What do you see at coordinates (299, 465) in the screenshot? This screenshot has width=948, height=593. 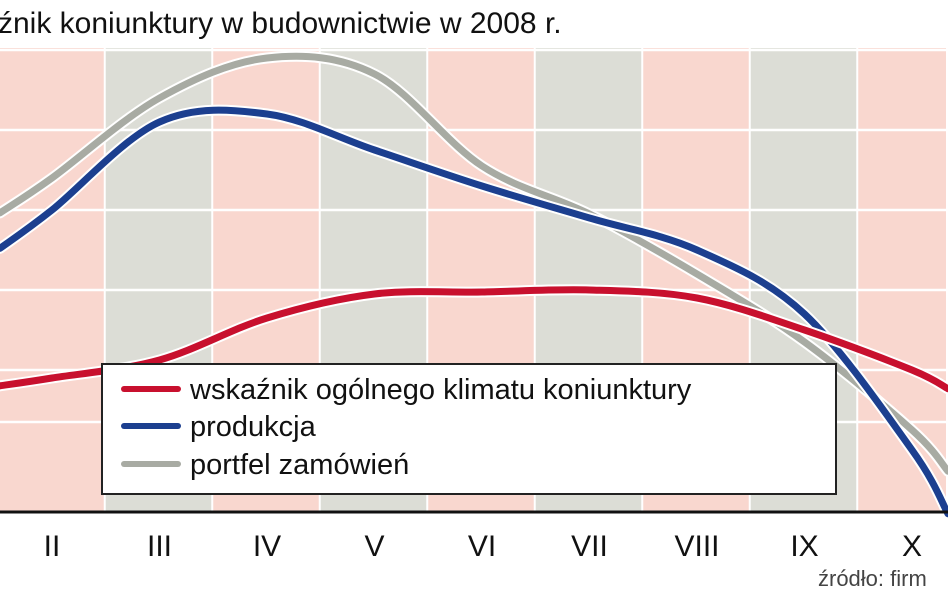 I see `legend-label-portfel: portfel zamówień` at bounding box center [299, 465].